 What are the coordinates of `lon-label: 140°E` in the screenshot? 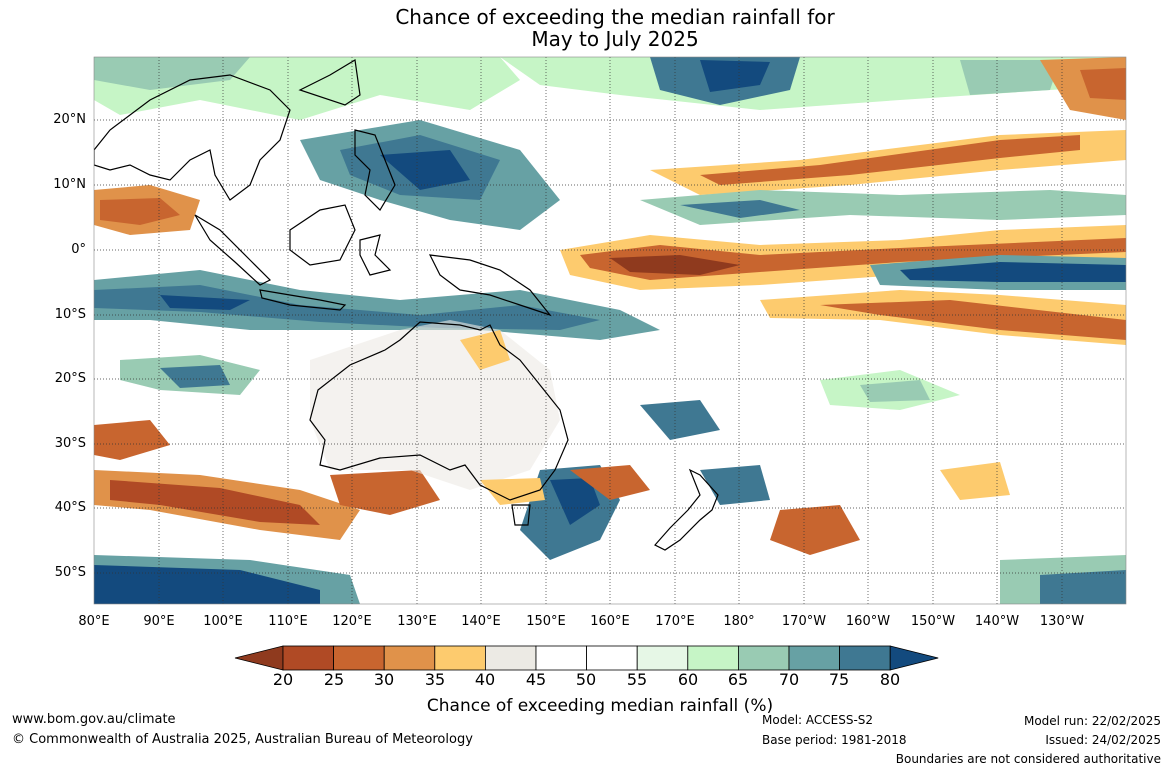 It's located at (481, 621).